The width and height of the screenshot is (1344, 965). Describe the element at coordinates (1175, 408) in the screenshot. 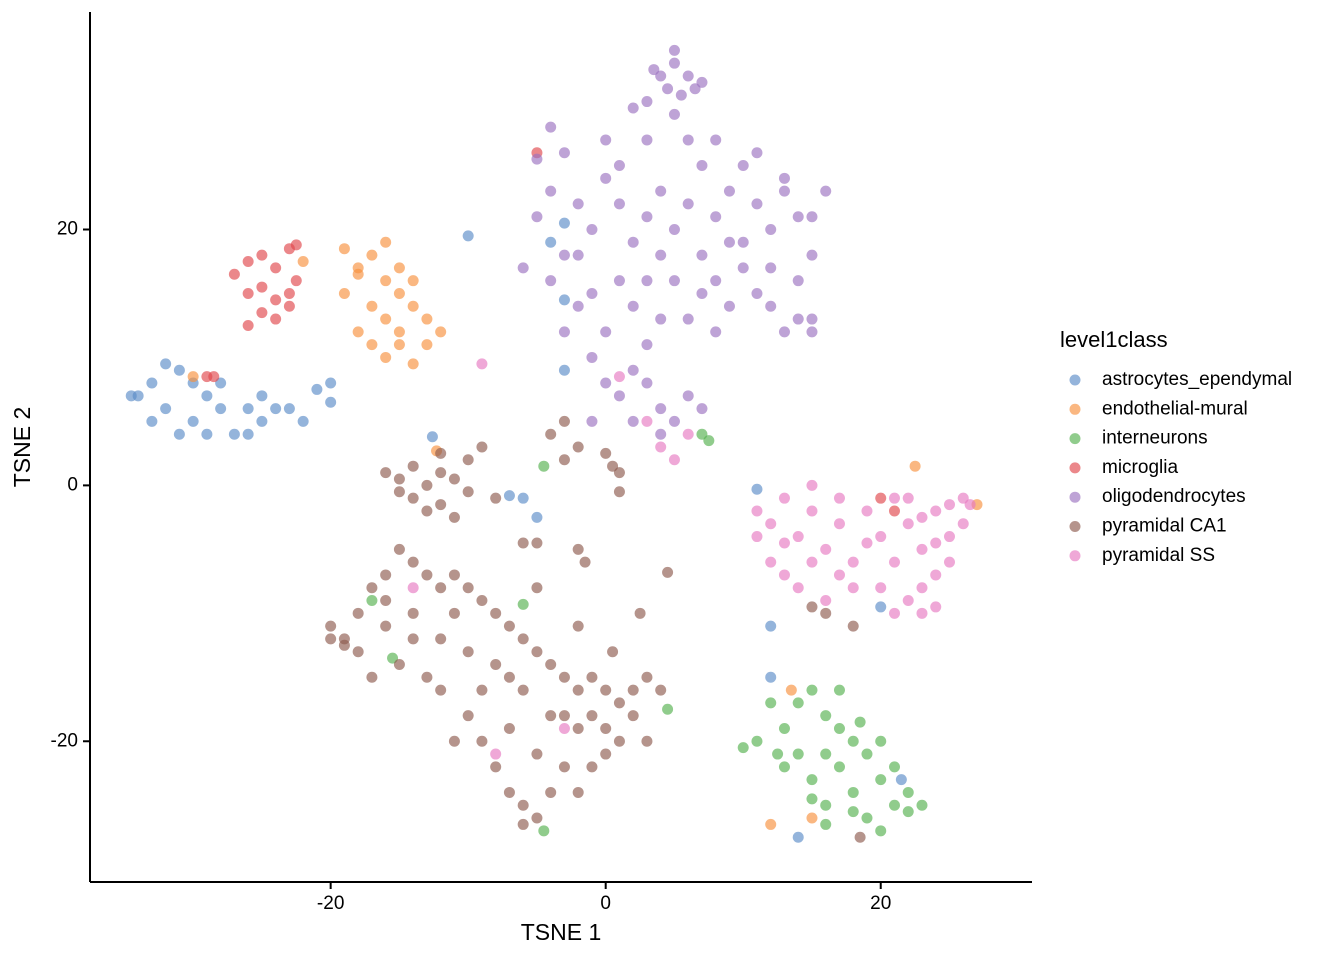

I see `legend-label: endothelial-mural` at that location.